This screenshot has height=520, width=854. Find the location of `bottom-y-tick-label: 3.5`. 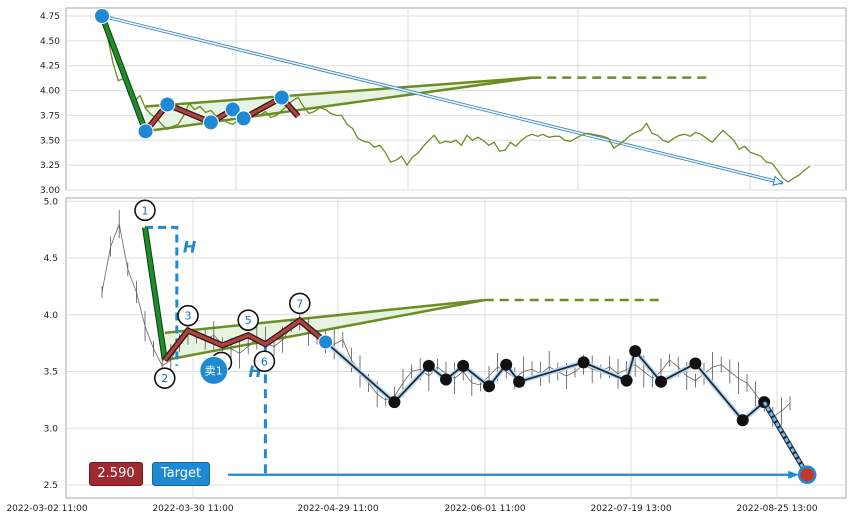

bottom-y-tick-label: 3.5 is located at coordinates (51, 373).